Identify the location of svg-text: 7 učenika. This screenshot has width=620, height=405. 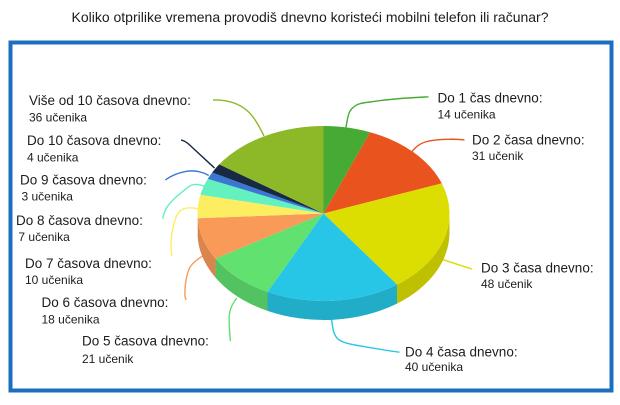
(44, 237).